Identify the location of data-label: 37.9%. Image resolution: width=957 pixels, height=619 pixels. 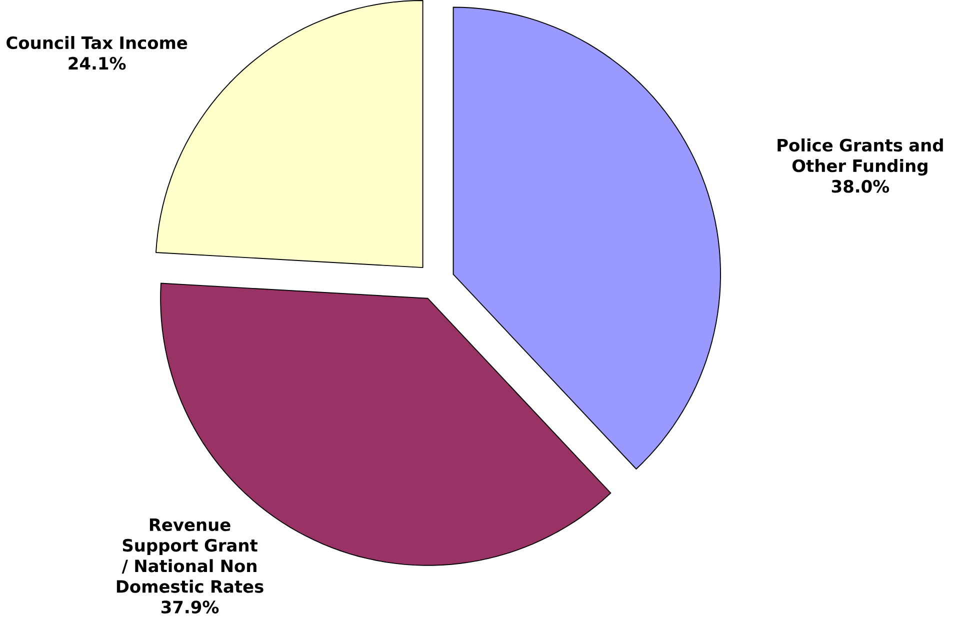
(190, 607).